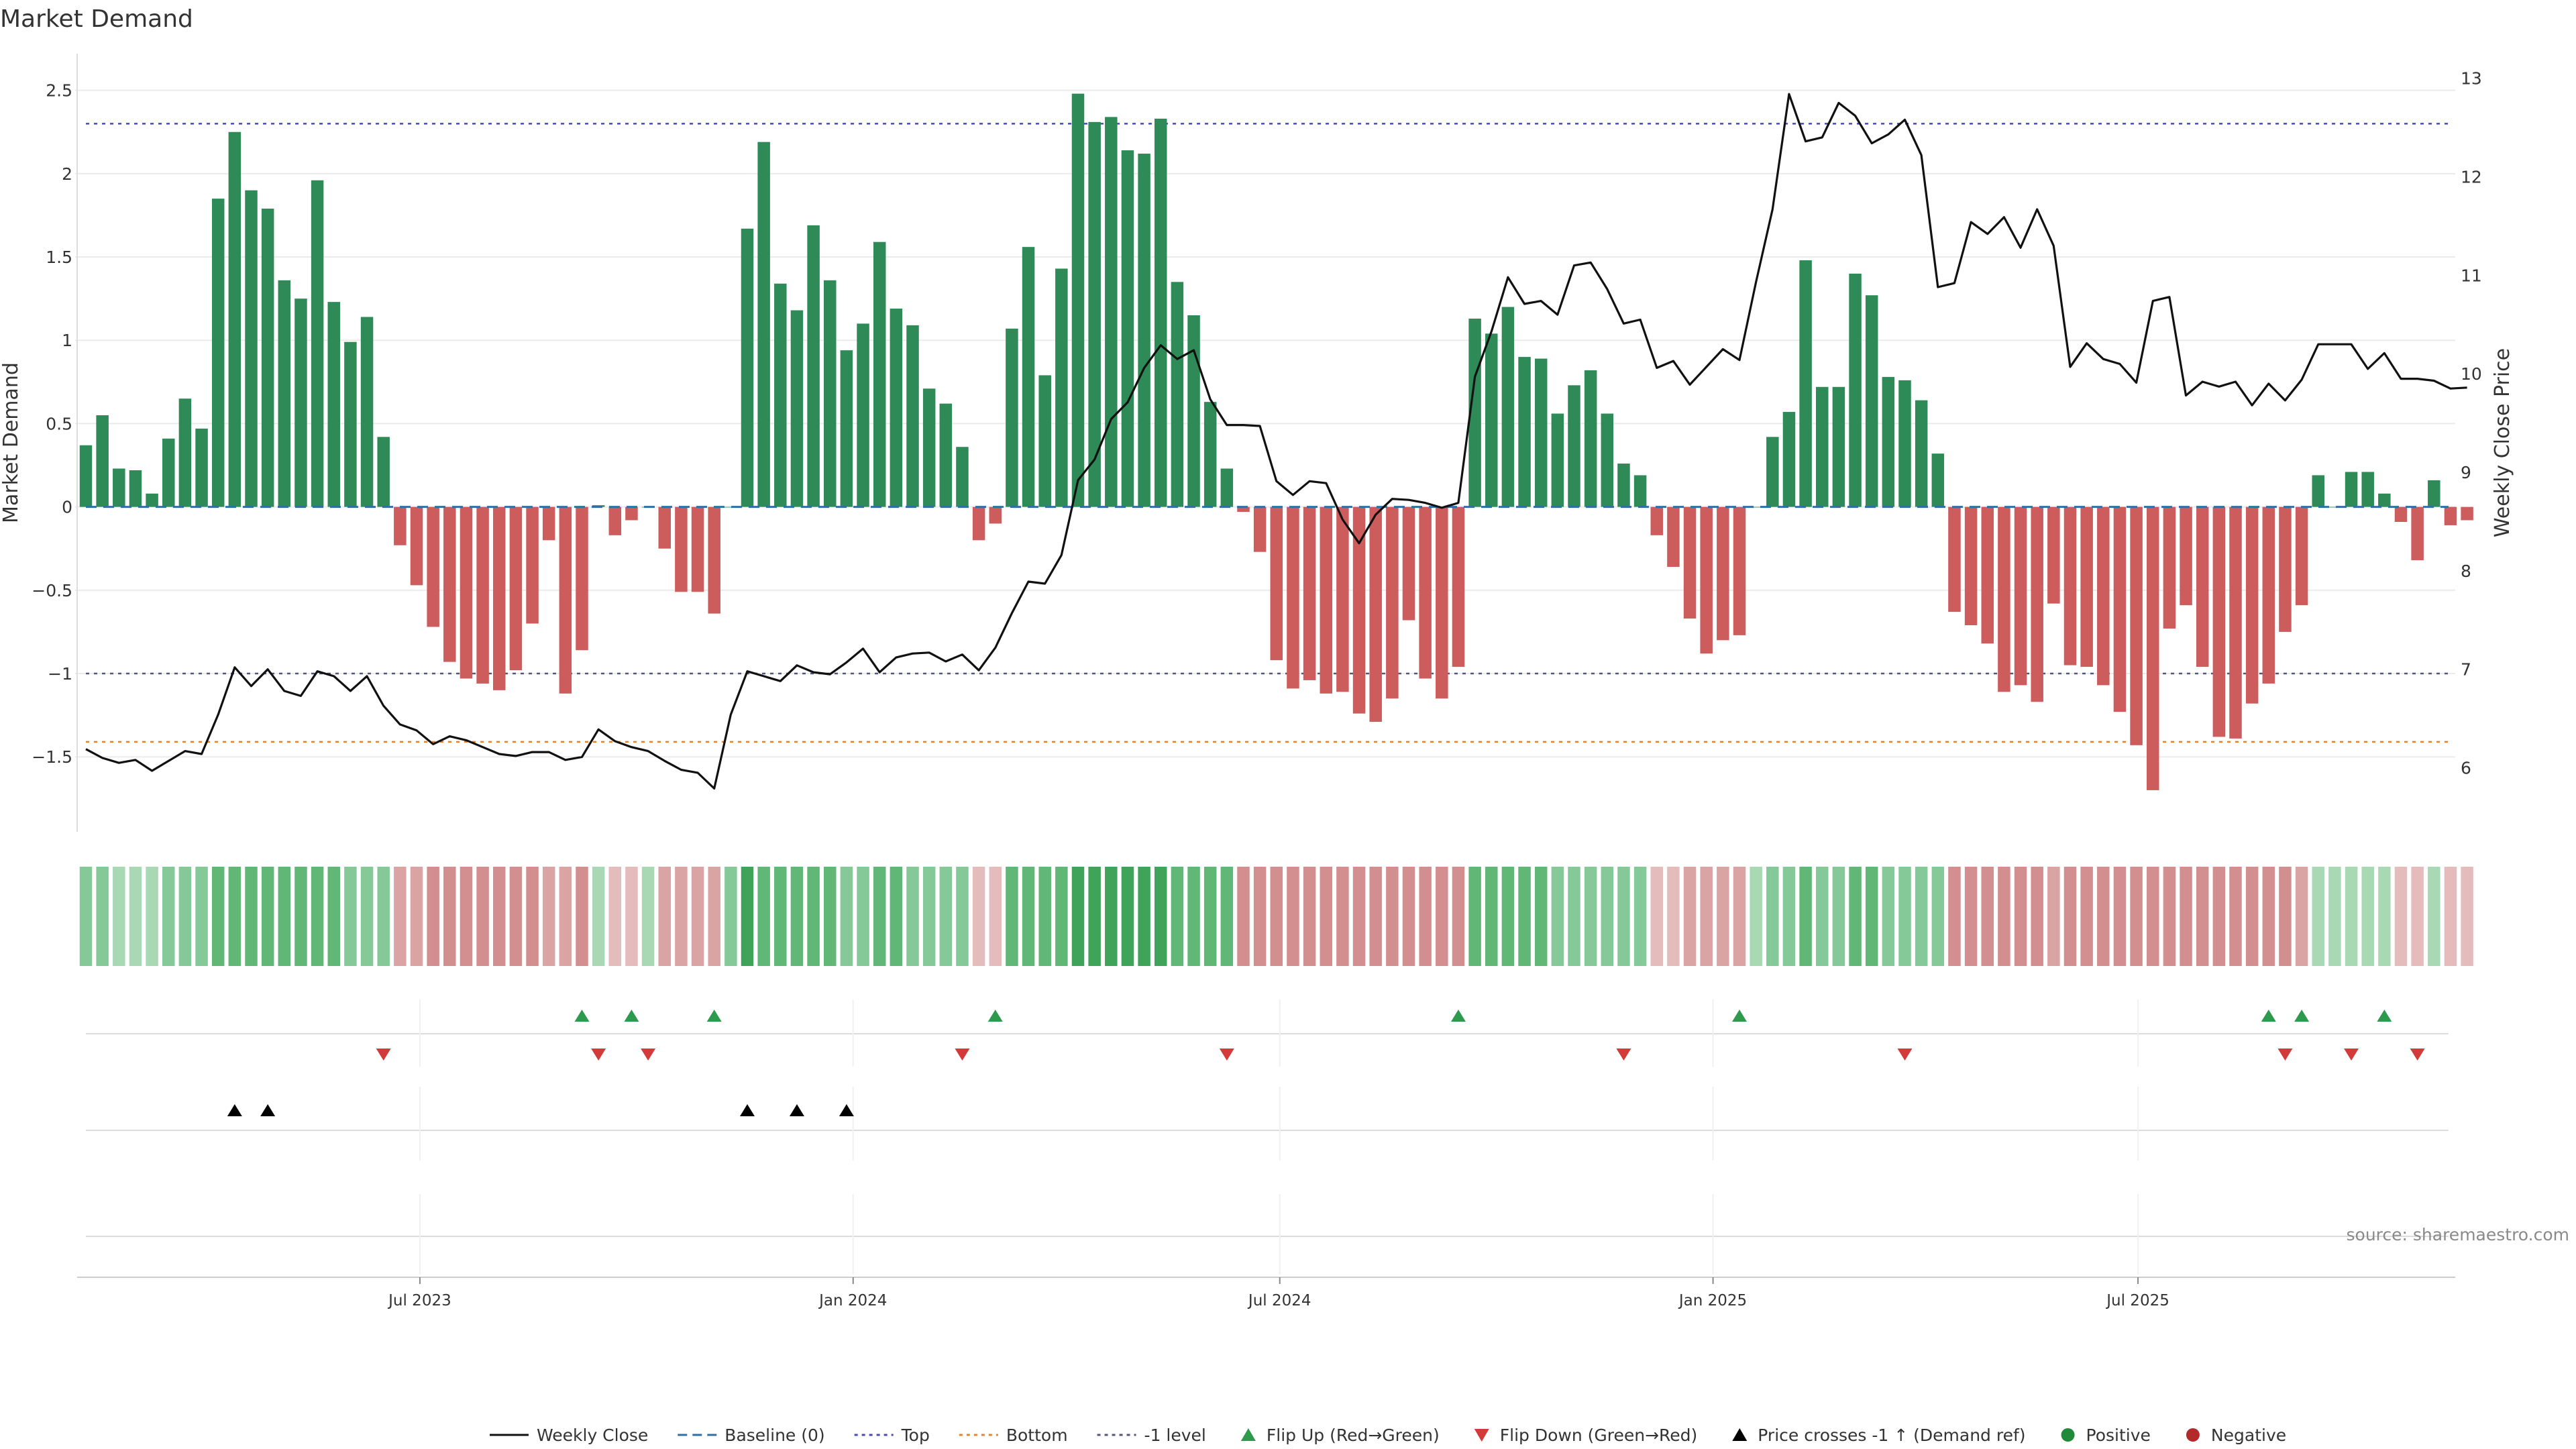 The image size is (2576, 1449). Describe the element at coordinates (419, 1300) in the screenshot. I see `x-tick-label: Jul 2023` at that location.